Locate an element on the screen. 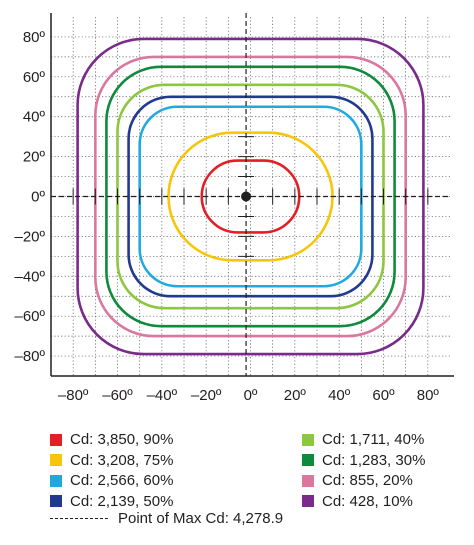 This screenshot has height=545, width=474. legend-item: Cd: 1,711, 40% is located at coordinates (363, 439).